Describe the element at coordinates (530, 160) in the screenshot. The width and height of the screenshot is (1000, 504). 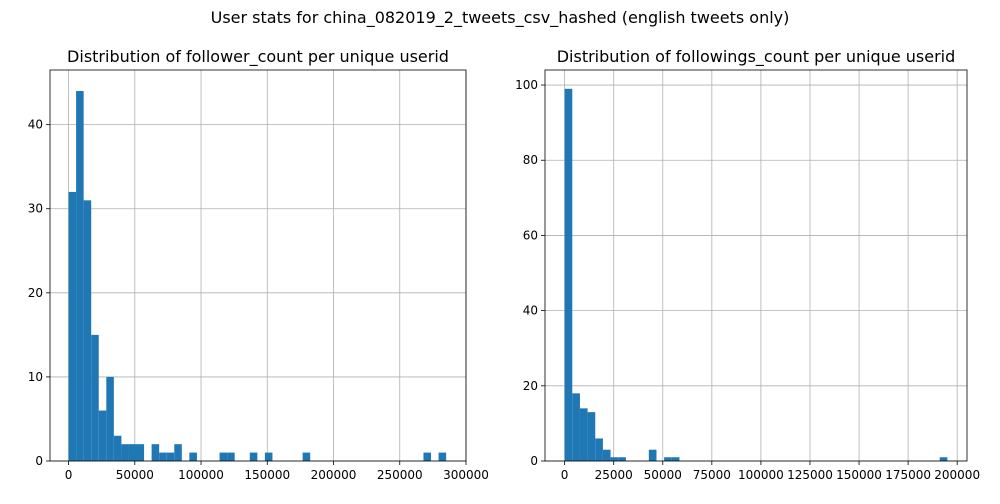
I see `followings-ytick-label-4: 80` at that location.